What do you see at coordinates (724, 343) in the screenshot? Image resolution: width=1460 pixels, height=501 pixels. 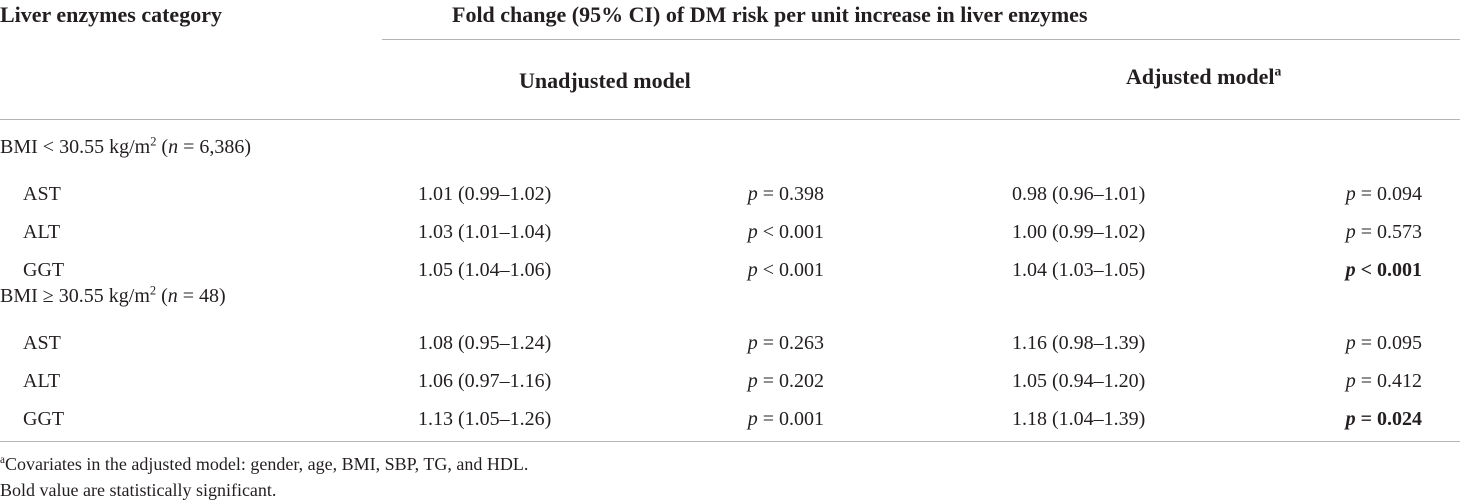 I see `unadjusted-p-value: p = 0.263` at bounding box center [724, 343].